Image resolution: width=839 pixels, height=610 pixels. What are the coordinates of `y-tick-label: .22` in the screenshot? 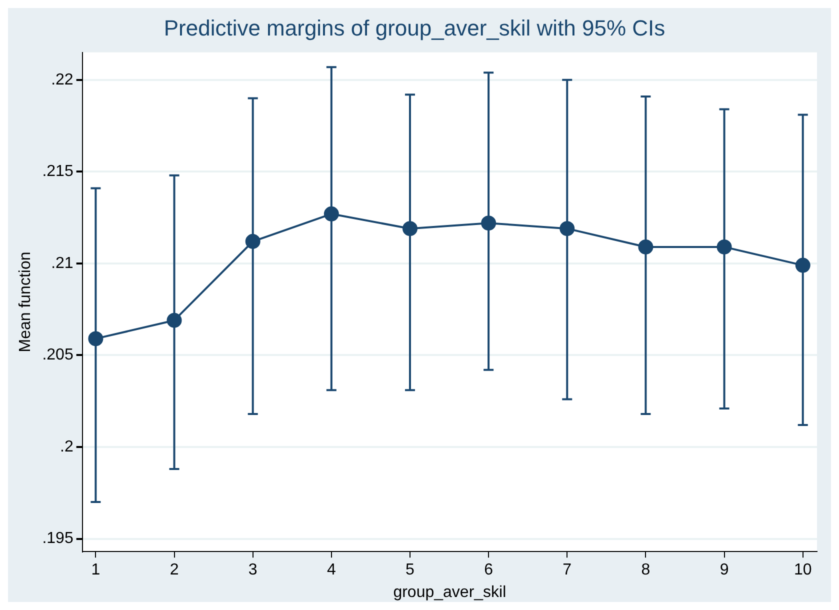 It's located at (62, 79).